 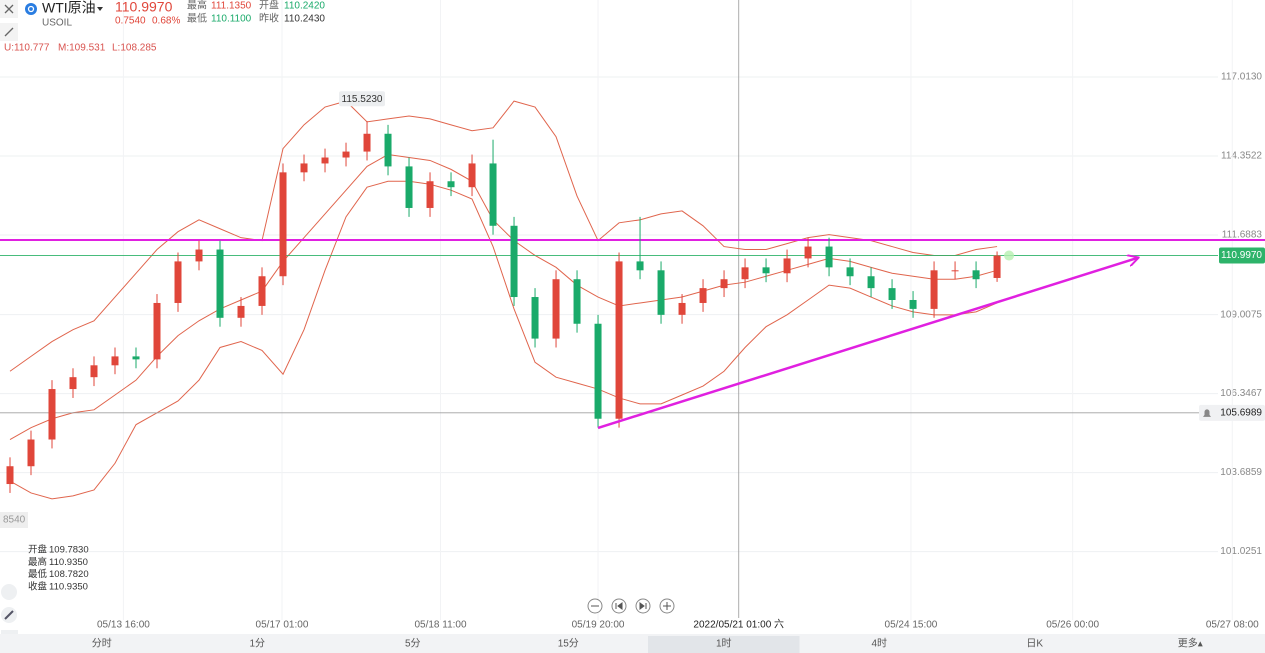 What do you see at coordinates (134, 48) in the screenshot?
I see `band-value: L:108.285` at bounding box center [134, 48].